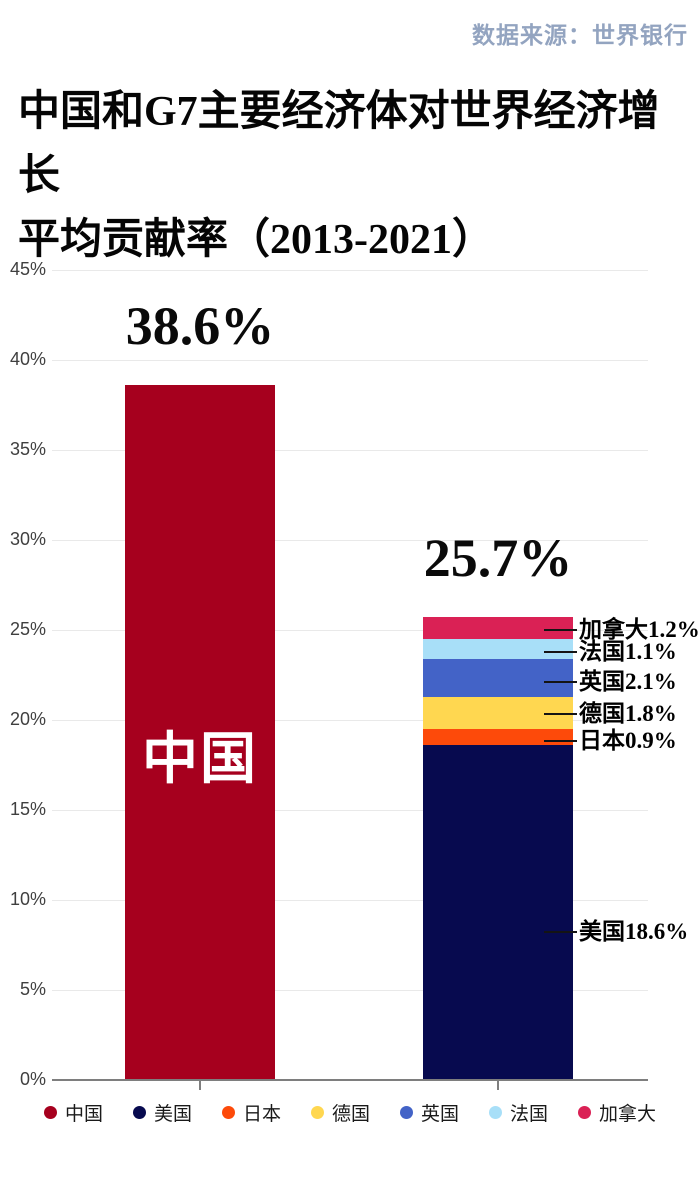 The image size is (700, 1200). Describe the element at coordinates (498, 649) in the screenshot. I see `bar-segment-france` at that location.